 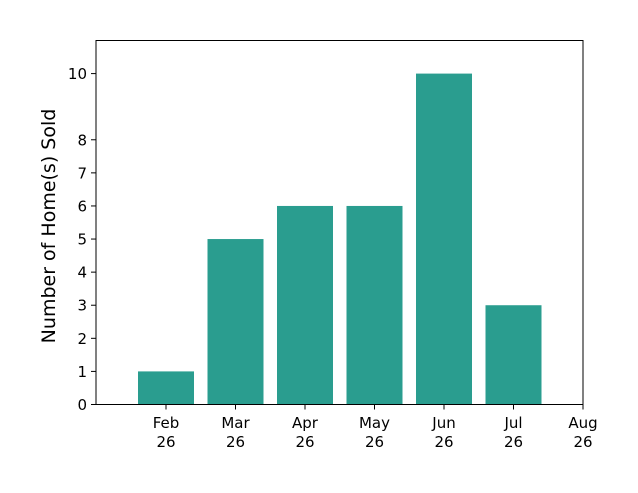 What do you see at coordinates (82, 206) in the screenshot?
I see `y-tick-label: 6` at bounding box center [82, 206].